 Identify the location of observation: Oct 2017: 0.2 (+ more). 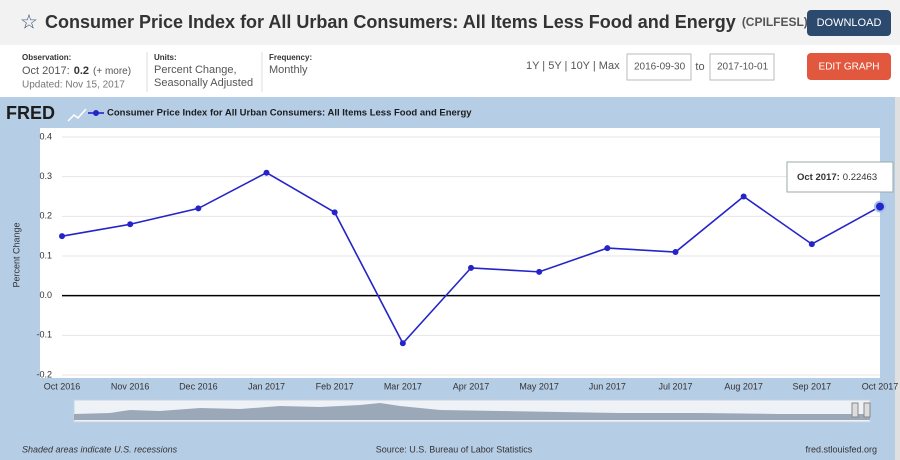
(76, 71).